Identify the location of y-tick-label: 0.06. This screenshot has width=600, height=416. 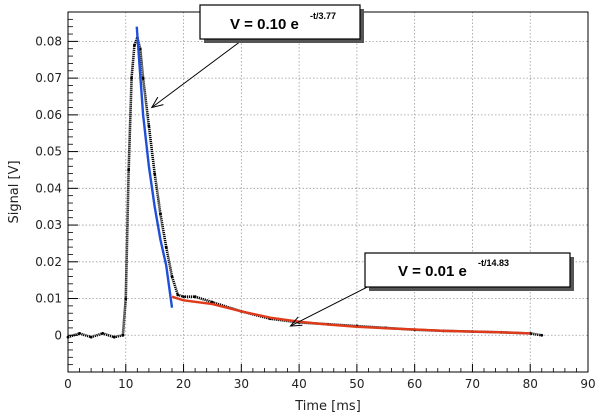
(48, 115).